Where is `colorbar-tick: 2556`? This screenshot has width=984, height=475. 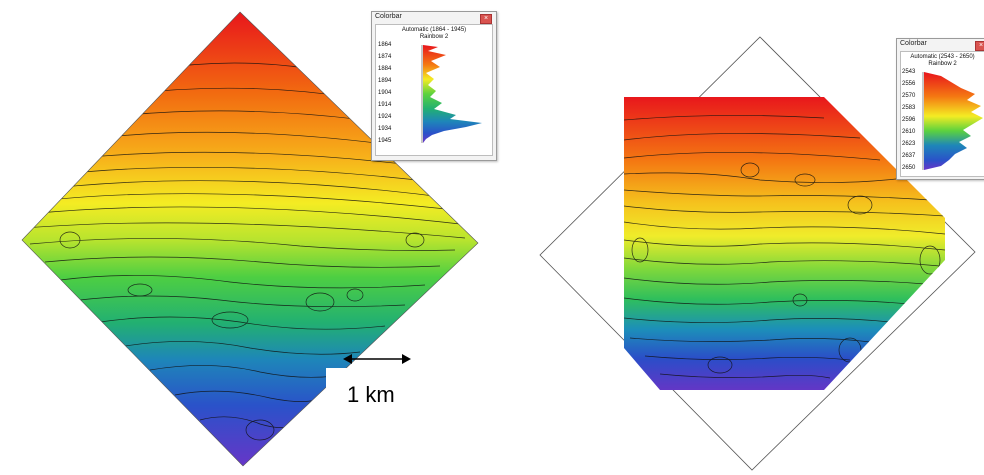 colorbar-tick: 2556 is located at coordinates (909, 84).